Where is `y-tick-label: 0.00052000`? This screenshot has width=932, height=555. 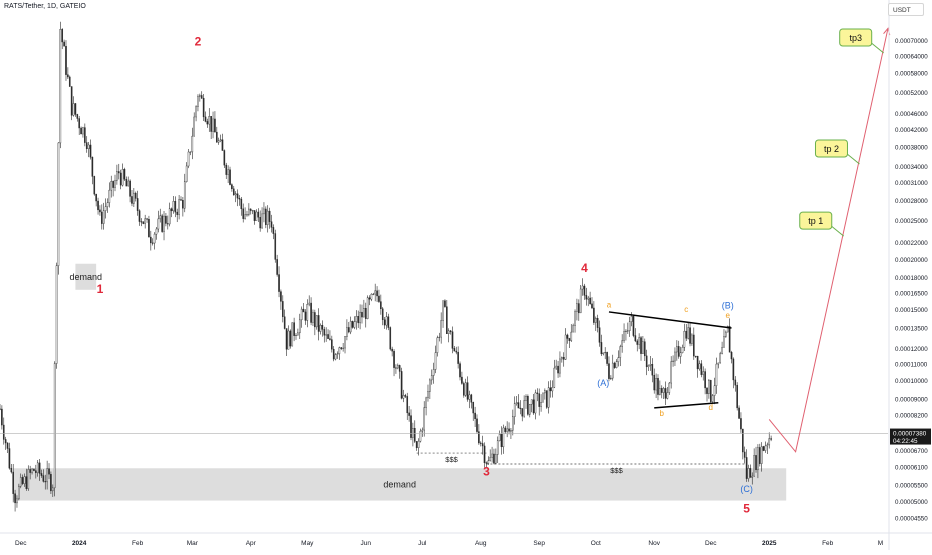 y-tick-label: 0.00052000 is located at coordinates (911, 93).